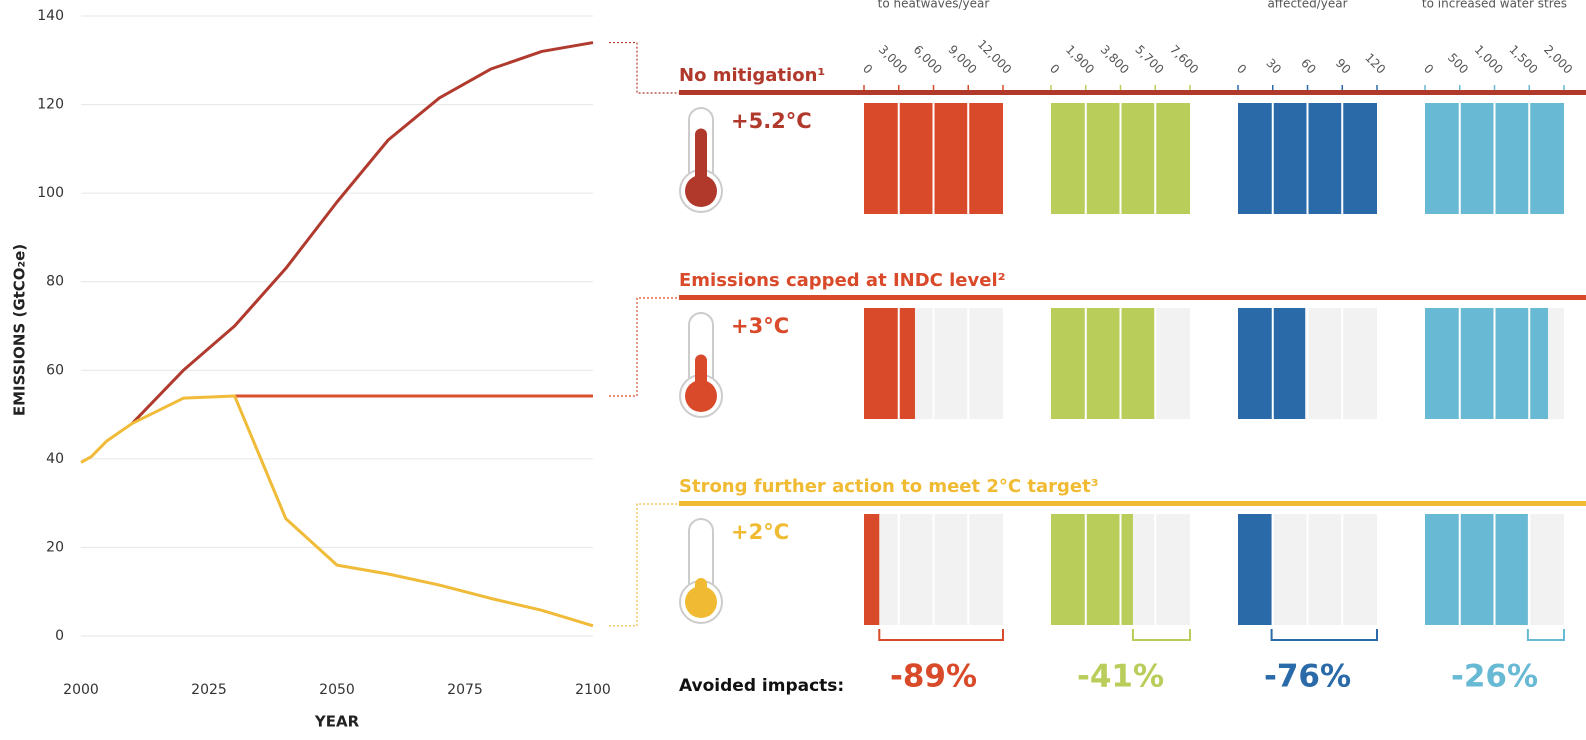 The image size is (1586, 740). I want to click on tick-label: 60, so click(1308, 66).